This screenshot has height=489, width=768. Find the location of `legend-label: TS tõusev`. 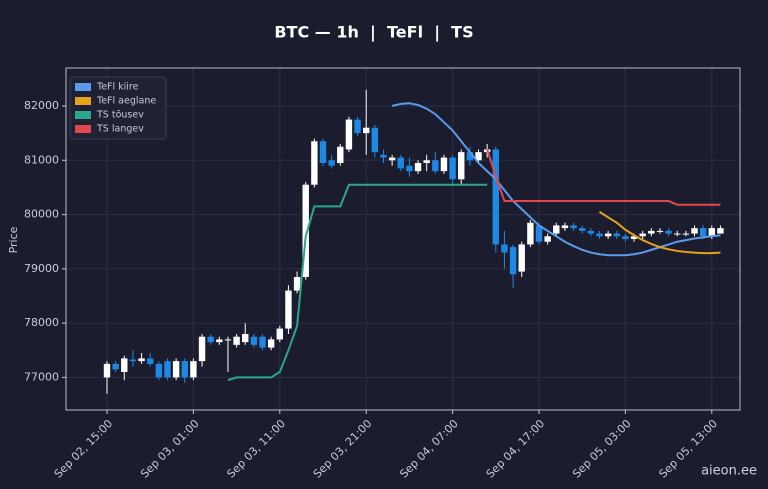

legend-label: TS tõusev is located at coordinates (120, 115).